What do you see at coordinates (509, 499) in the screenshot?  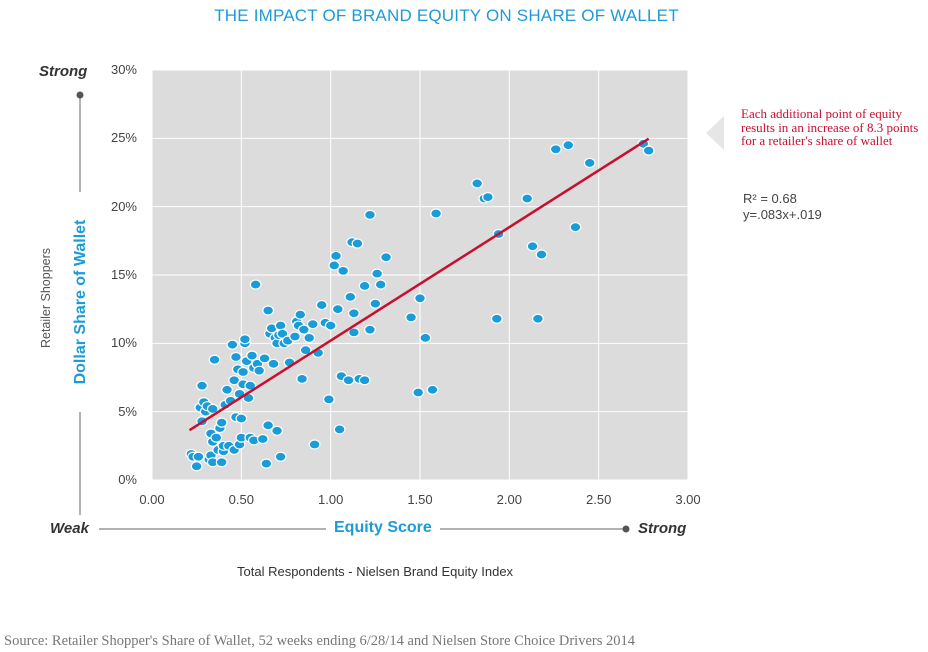 I see `x-tick-label: 2.00` at bounding box center [509, 499].